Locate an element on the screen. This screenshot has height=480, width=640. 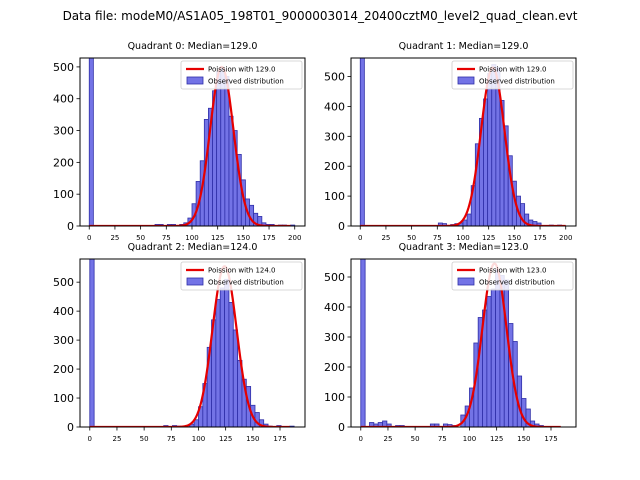
legend: Poission with 124.0 Observed distribution is located at coordinates (241, 276).